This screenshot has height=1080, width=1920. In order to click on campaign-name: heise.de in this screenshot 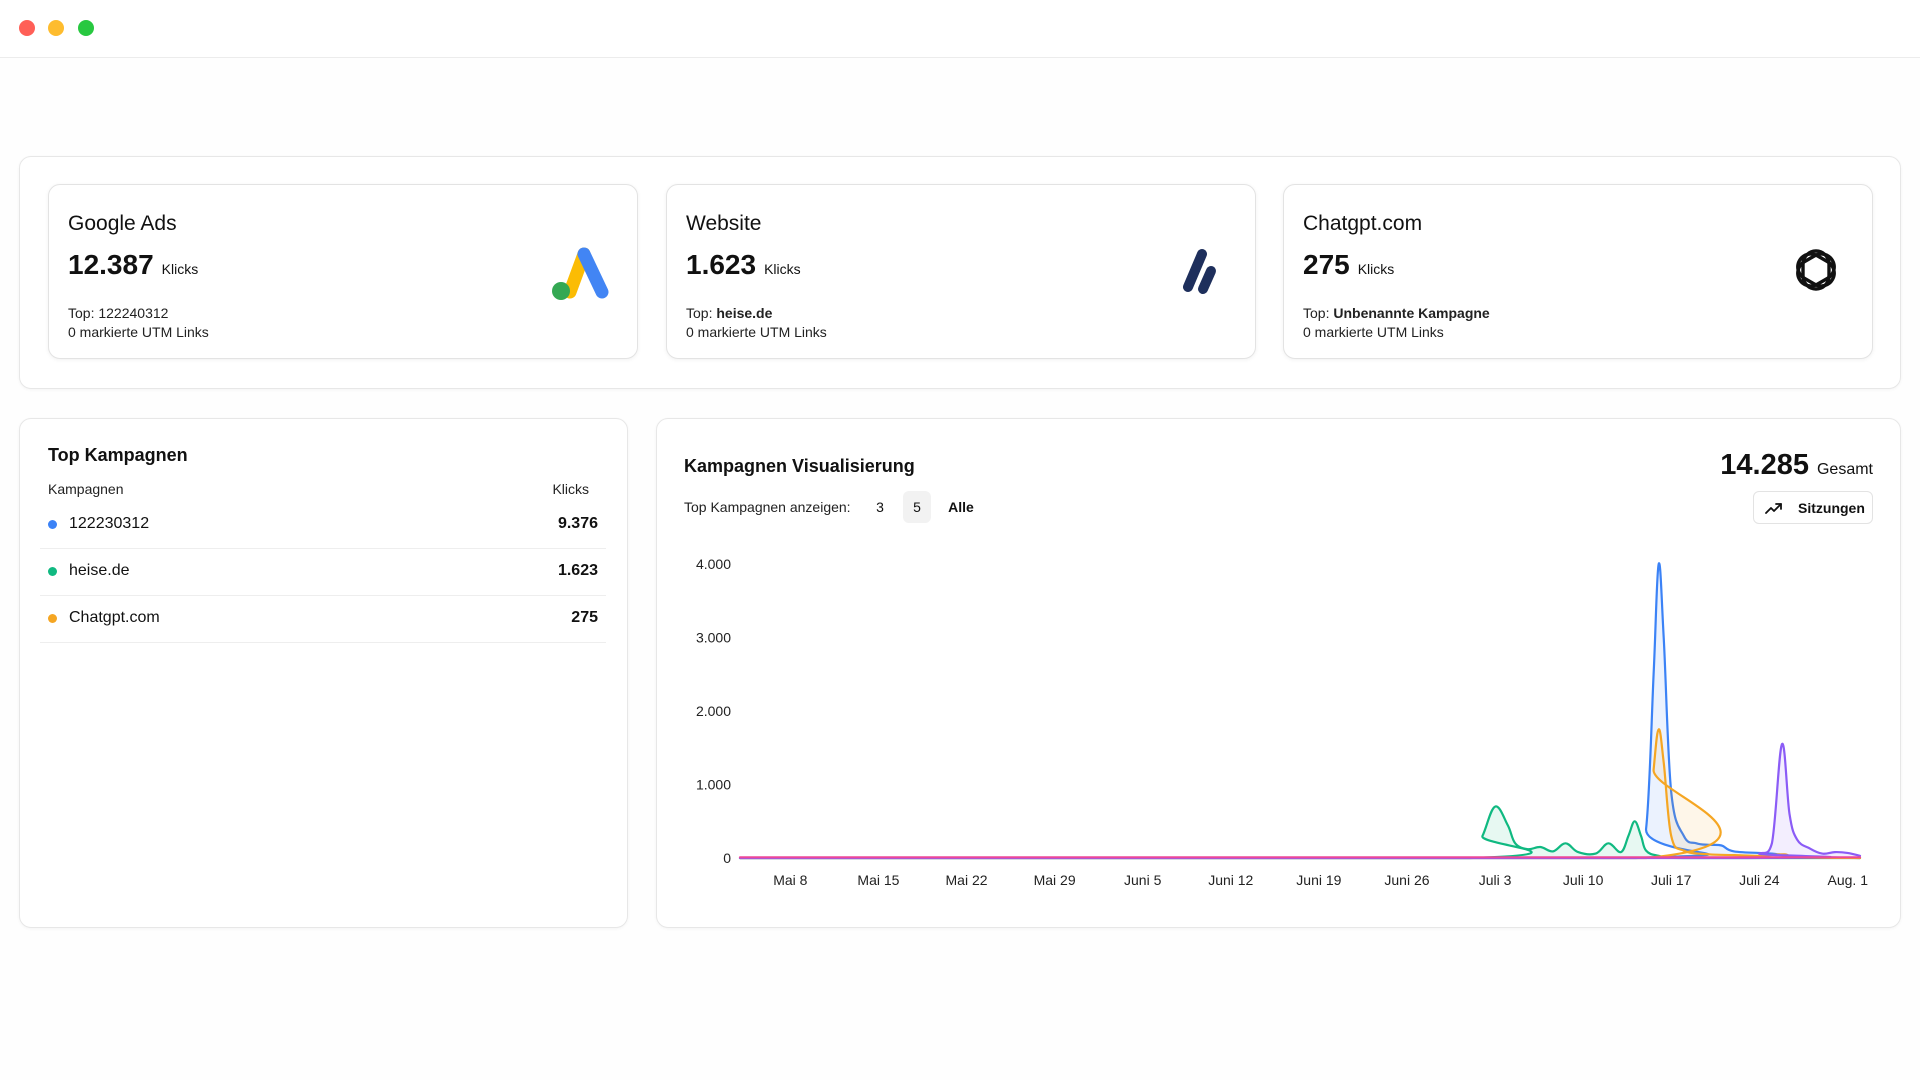, I will do `click(99, 570)`.